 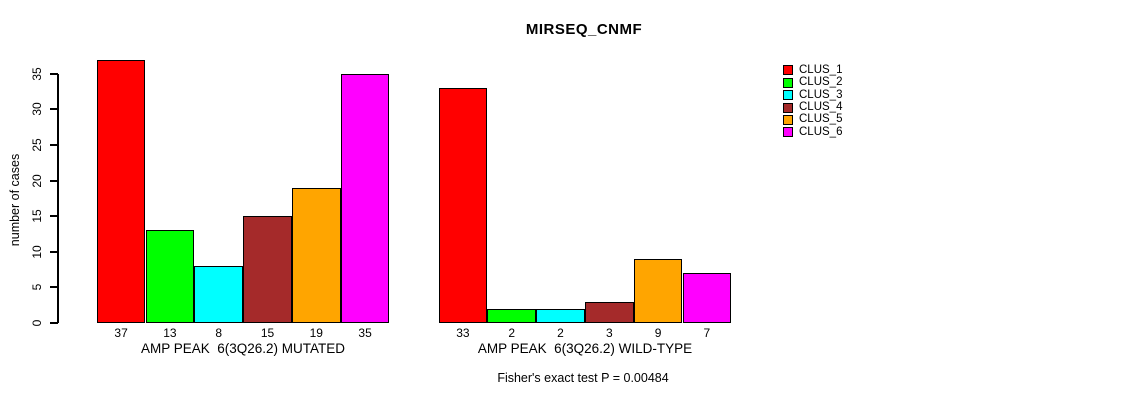 What do you see at coordinates (37, 323) in the screenshot?
I see `y-tick-label: 0` at bounding box center [37, 323].